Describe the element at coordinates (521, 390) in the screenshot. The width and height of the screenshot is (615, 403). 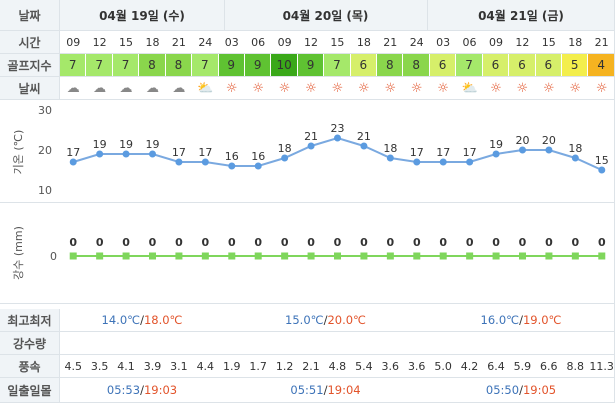
I see `sun-day-3: 05:50/19:05` at that location.